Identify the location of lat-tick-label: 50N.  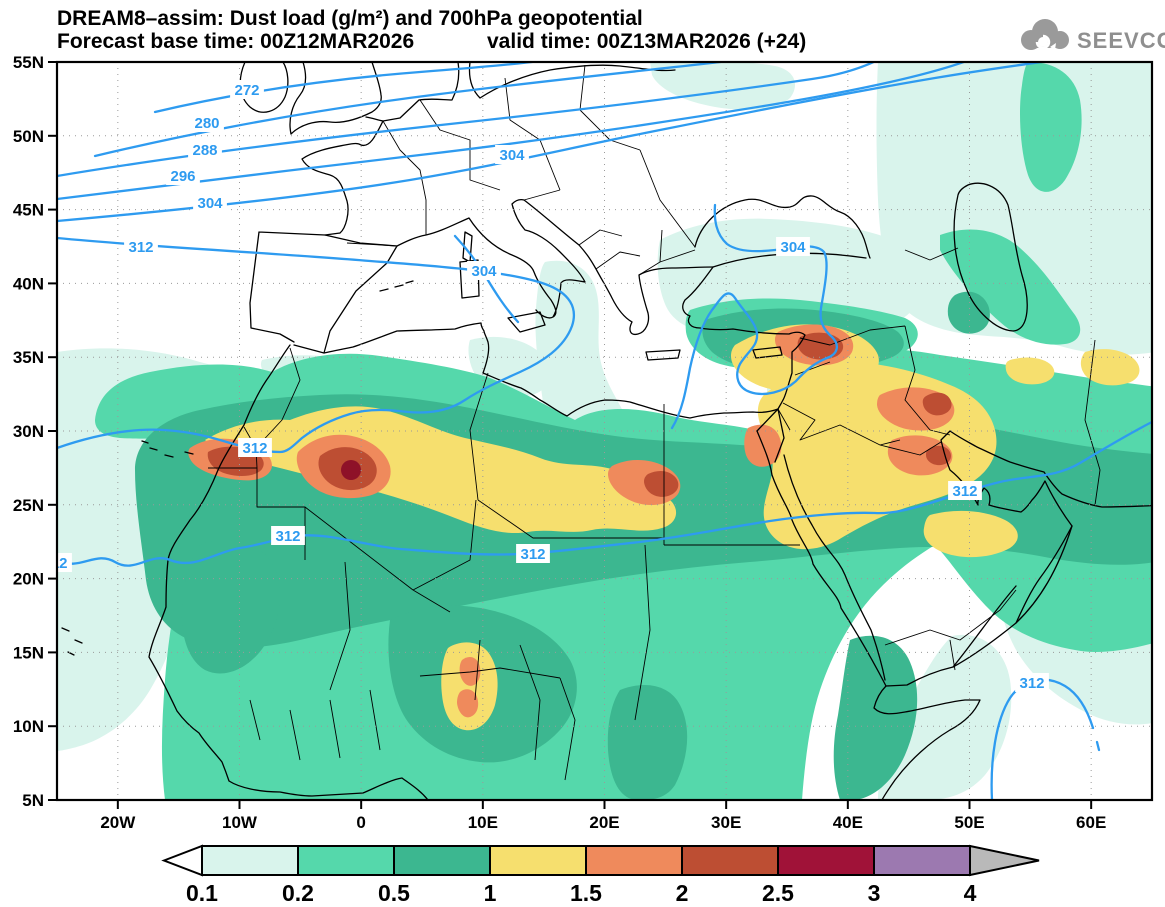
(28, 136).